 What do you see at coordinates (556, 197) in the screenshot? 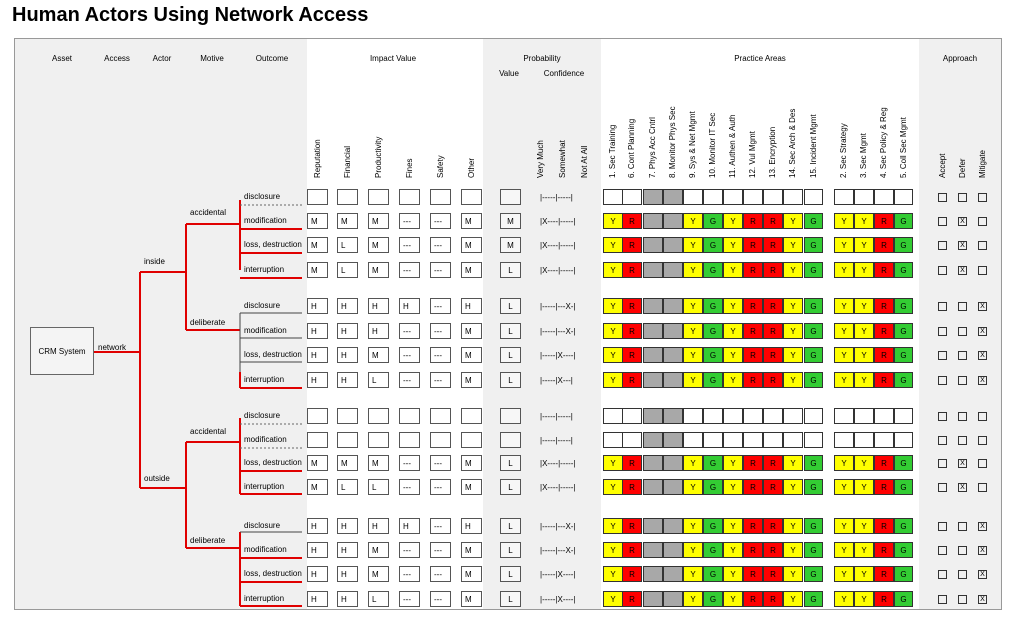
I see `confidence-scale: |-----|-----|` at bounding box center [556, 197].